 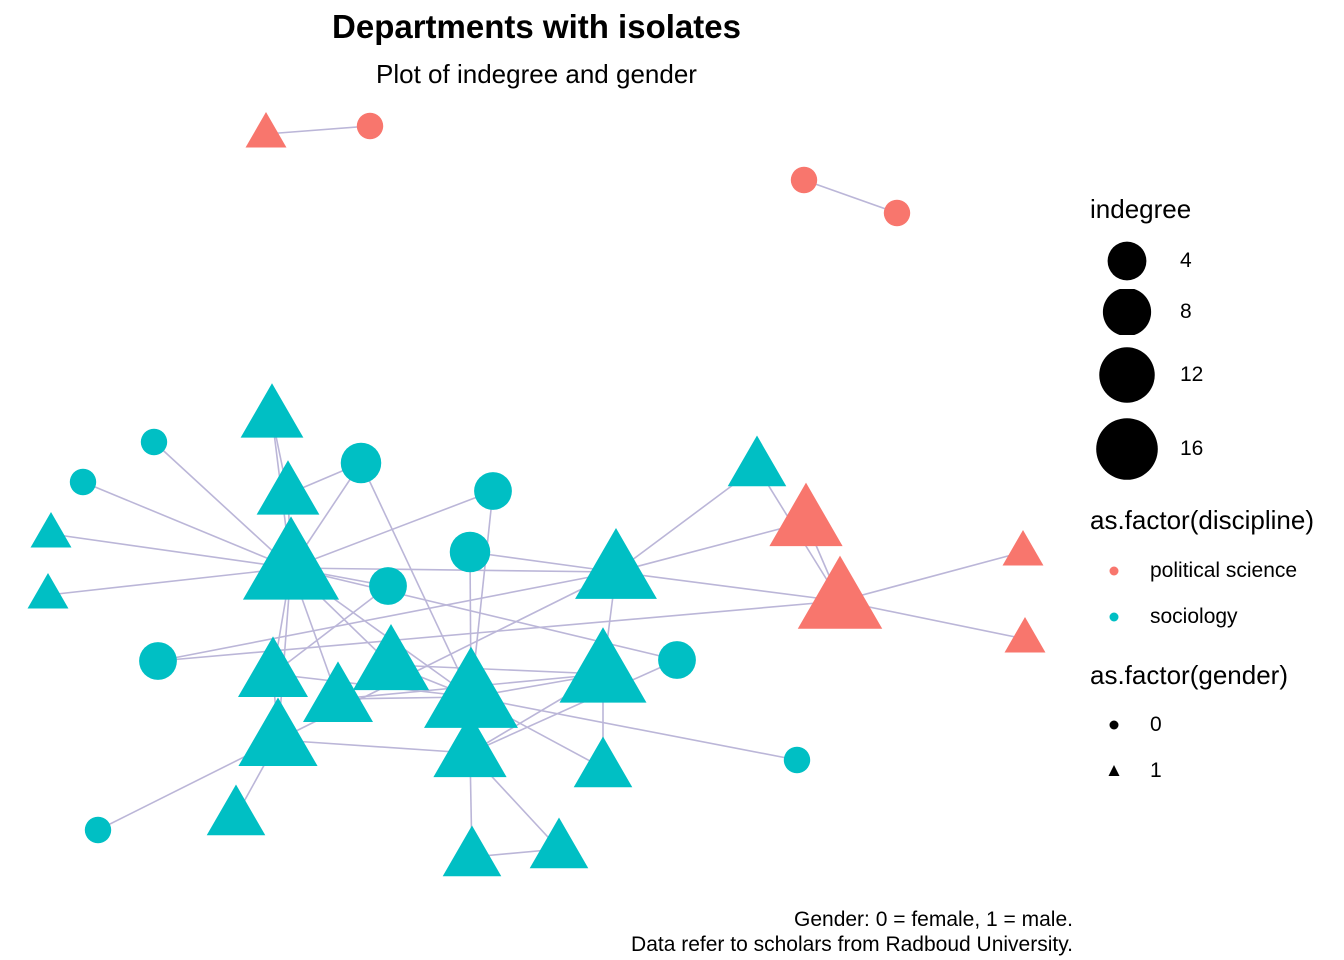 I want to click on node-n3, so click(x=804, y=180).